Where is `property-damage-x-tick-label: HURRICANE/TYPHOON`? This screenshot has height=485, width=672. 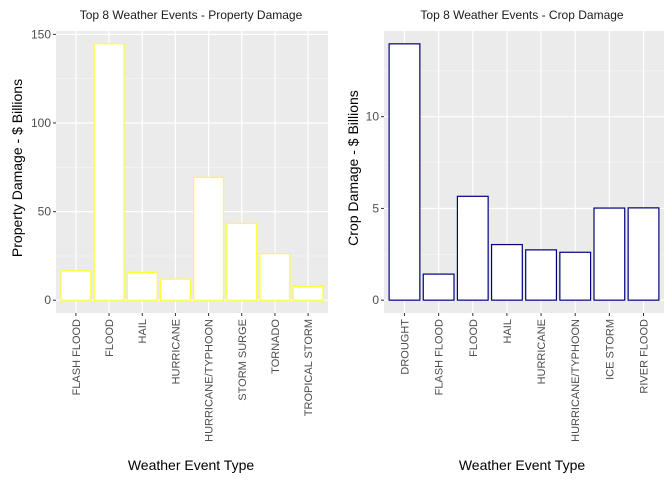
property-damage-x-tick-label: HURRICANE/TYPHOON is located at coordinates (210, 380).